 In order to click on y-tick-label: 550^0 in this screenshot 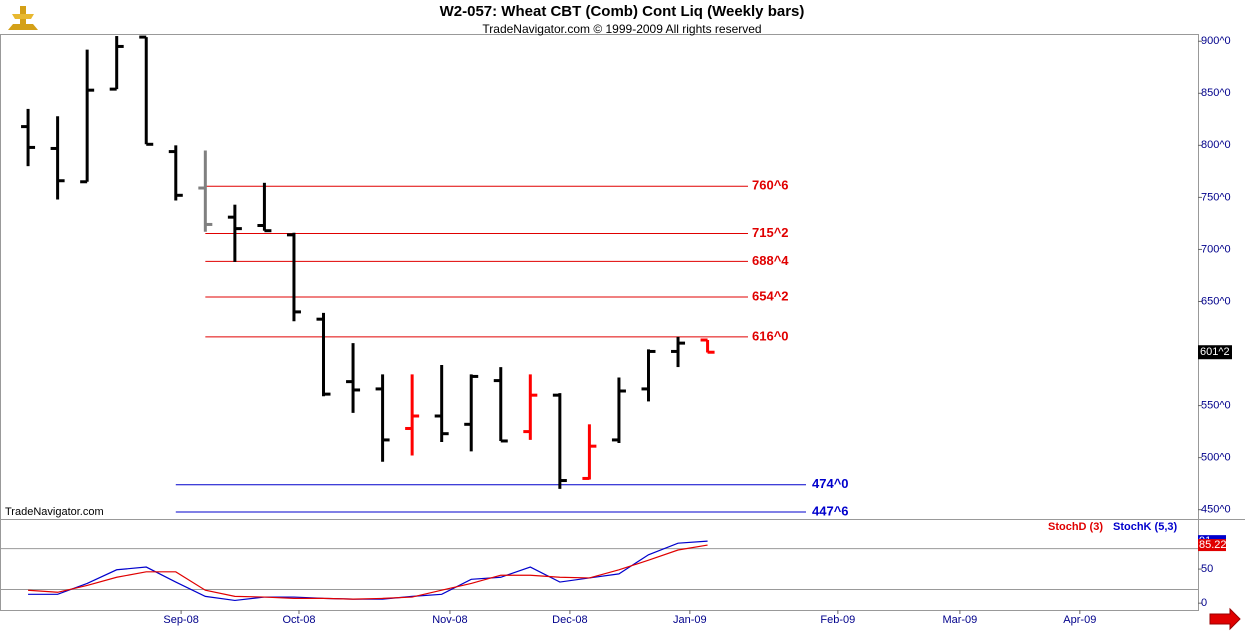, I will do `click(1216, 405)`.